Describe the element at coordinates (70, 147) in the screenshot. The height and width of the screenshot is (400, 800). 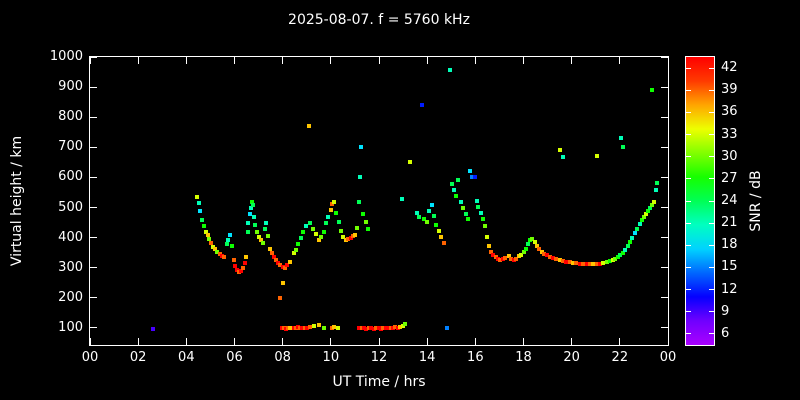
I see `y-tick-label: 700` at that location.